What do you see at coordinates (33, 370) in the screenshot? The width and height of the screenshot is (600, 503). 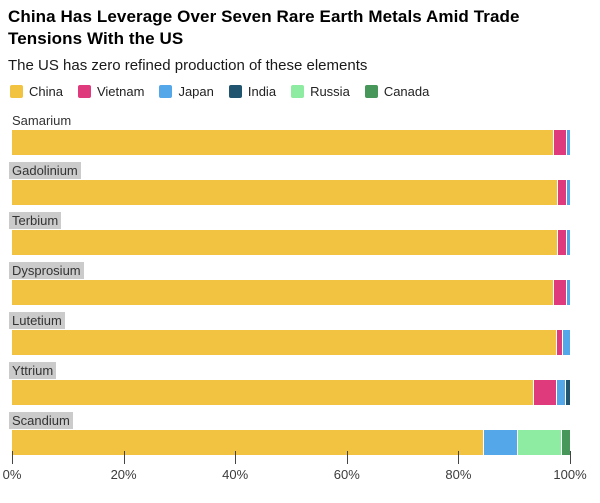 I see `bar-label: Yttrium` at bounding box center [33, 370].